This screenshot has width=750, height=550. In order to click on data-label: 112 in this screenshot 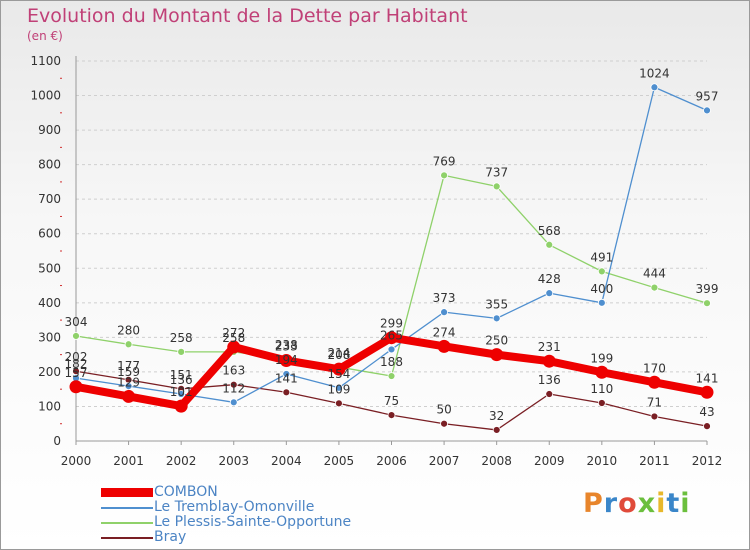, I will do `click(233, 388)`.